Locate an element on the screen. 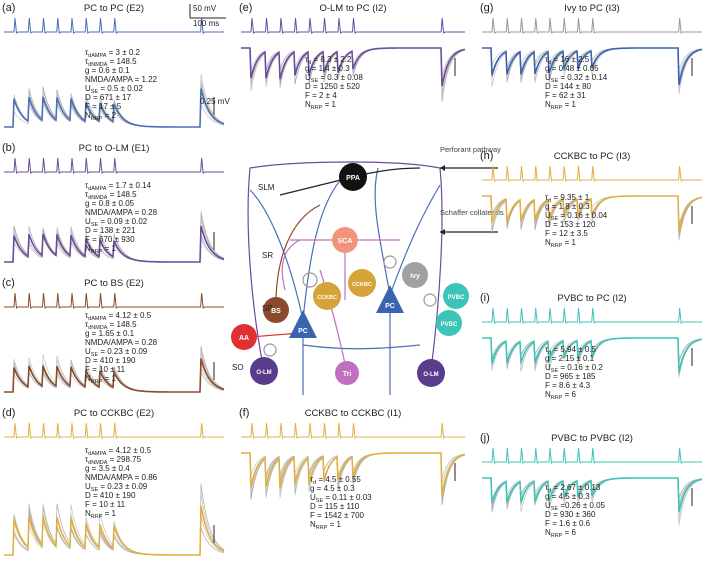 This screenshot has width=709, height=563. input-label: Perforant pathway is located at coordinates (470, 149).